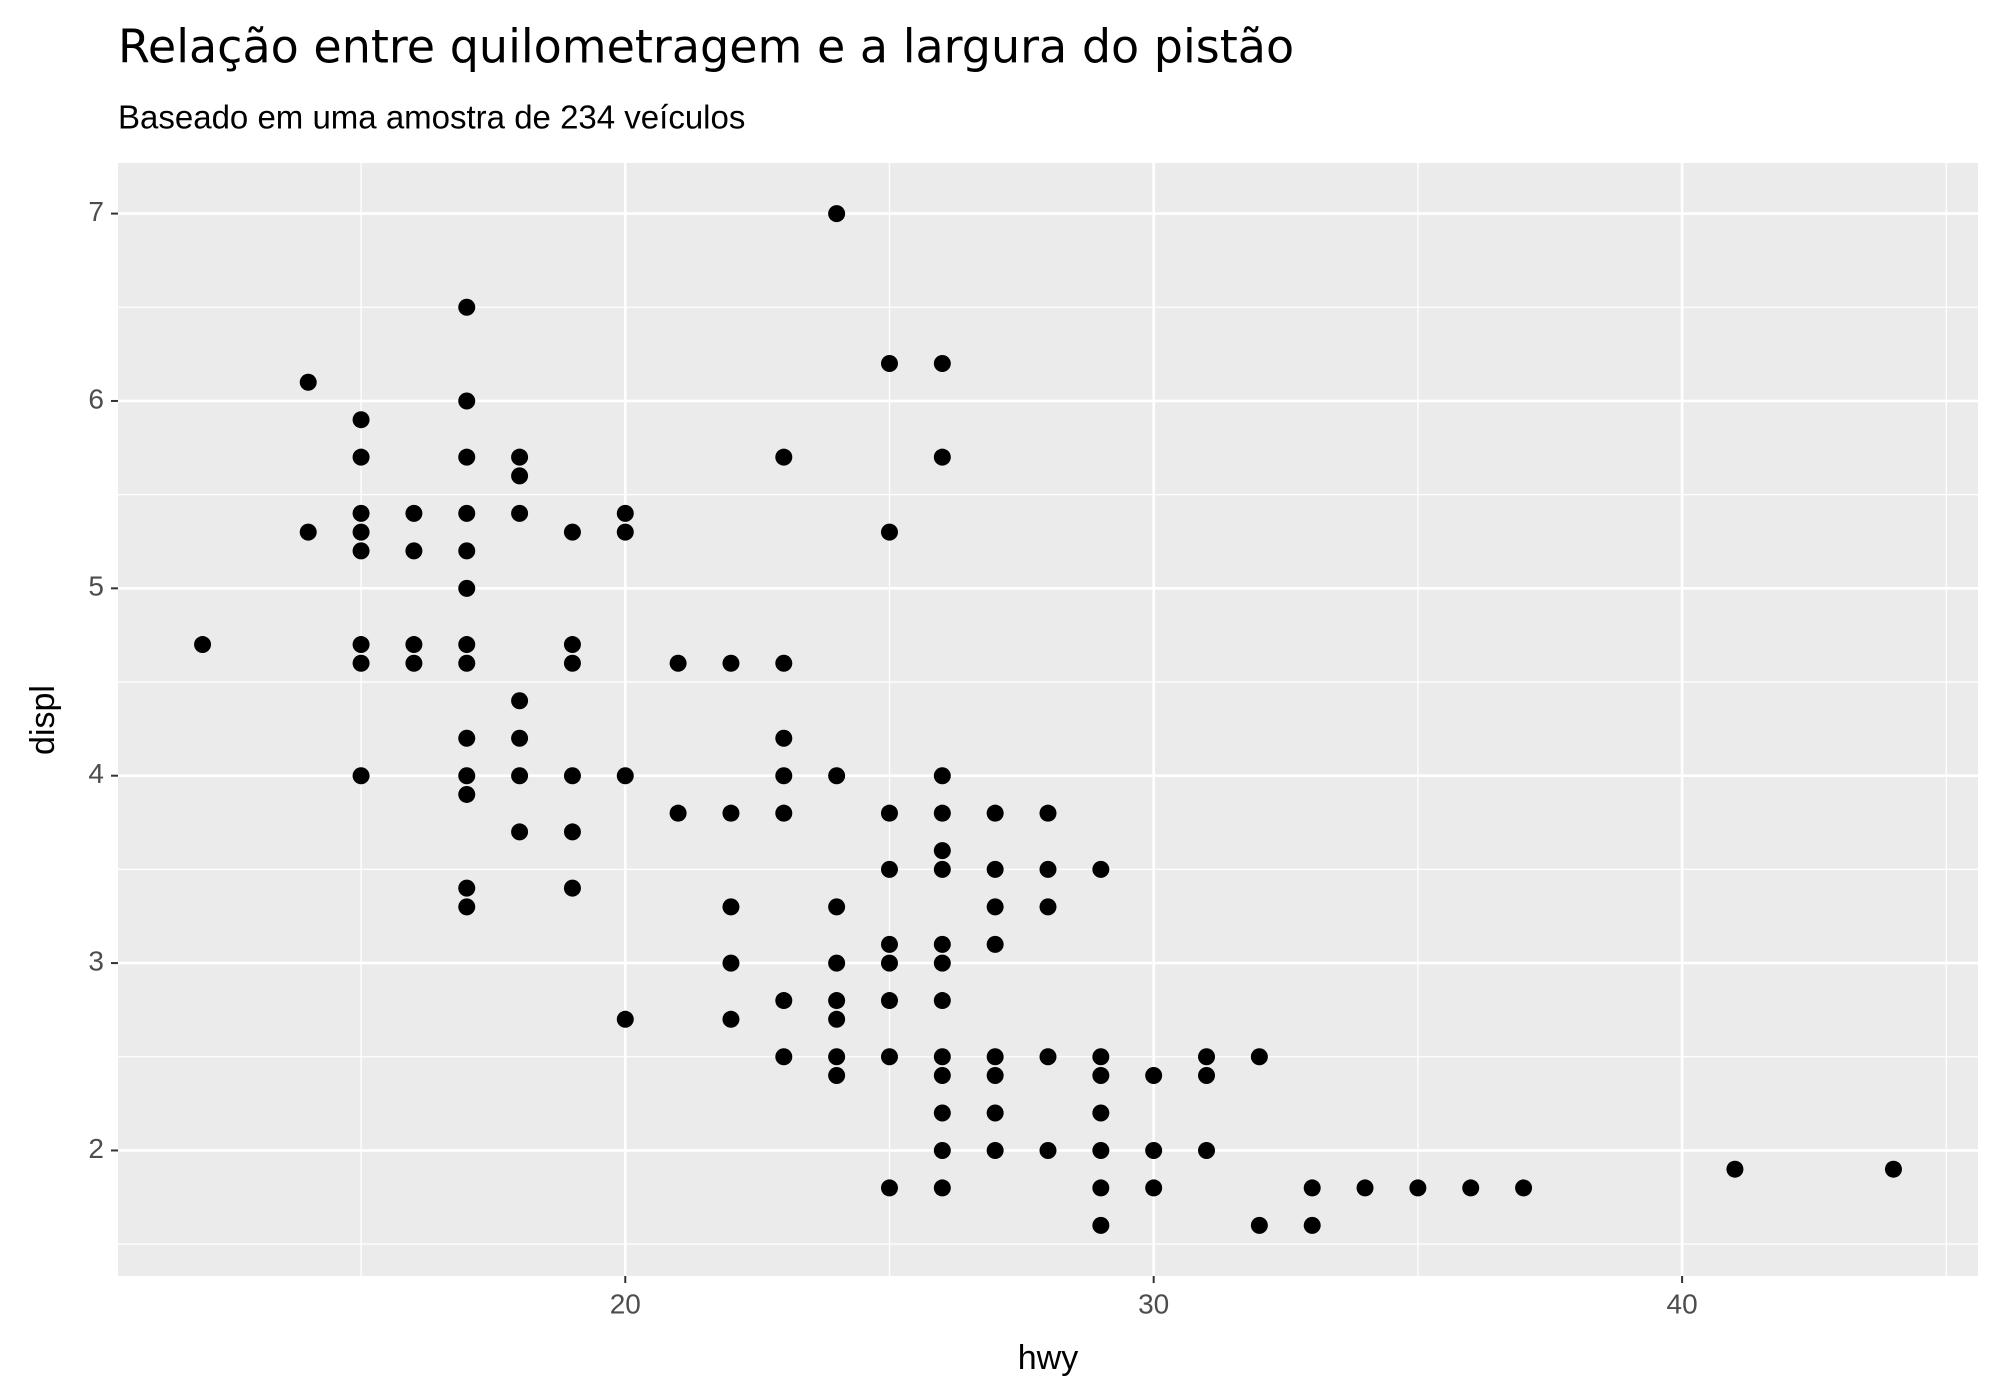 The width and height of the screenshot is (2000, 1400). Describe the element at coordinates (96, 773) in the screenshot. I see `y-tick-label: 4` at that location.